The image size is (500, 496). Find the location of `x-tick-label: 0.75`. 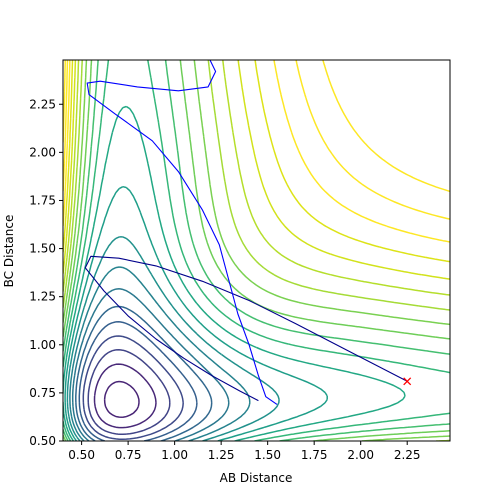

x-tick-label: 0.75 is located at coordinates (128, 455).